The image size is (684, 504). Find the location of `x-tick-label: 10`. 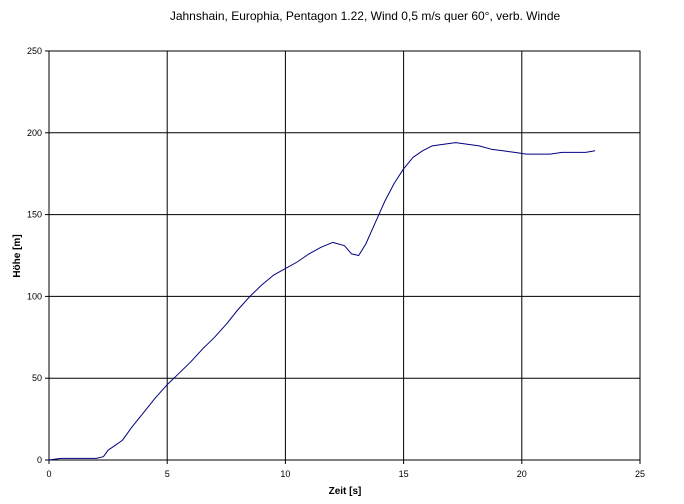

x-tick-label: 10 is located at coordinates (285, 474).